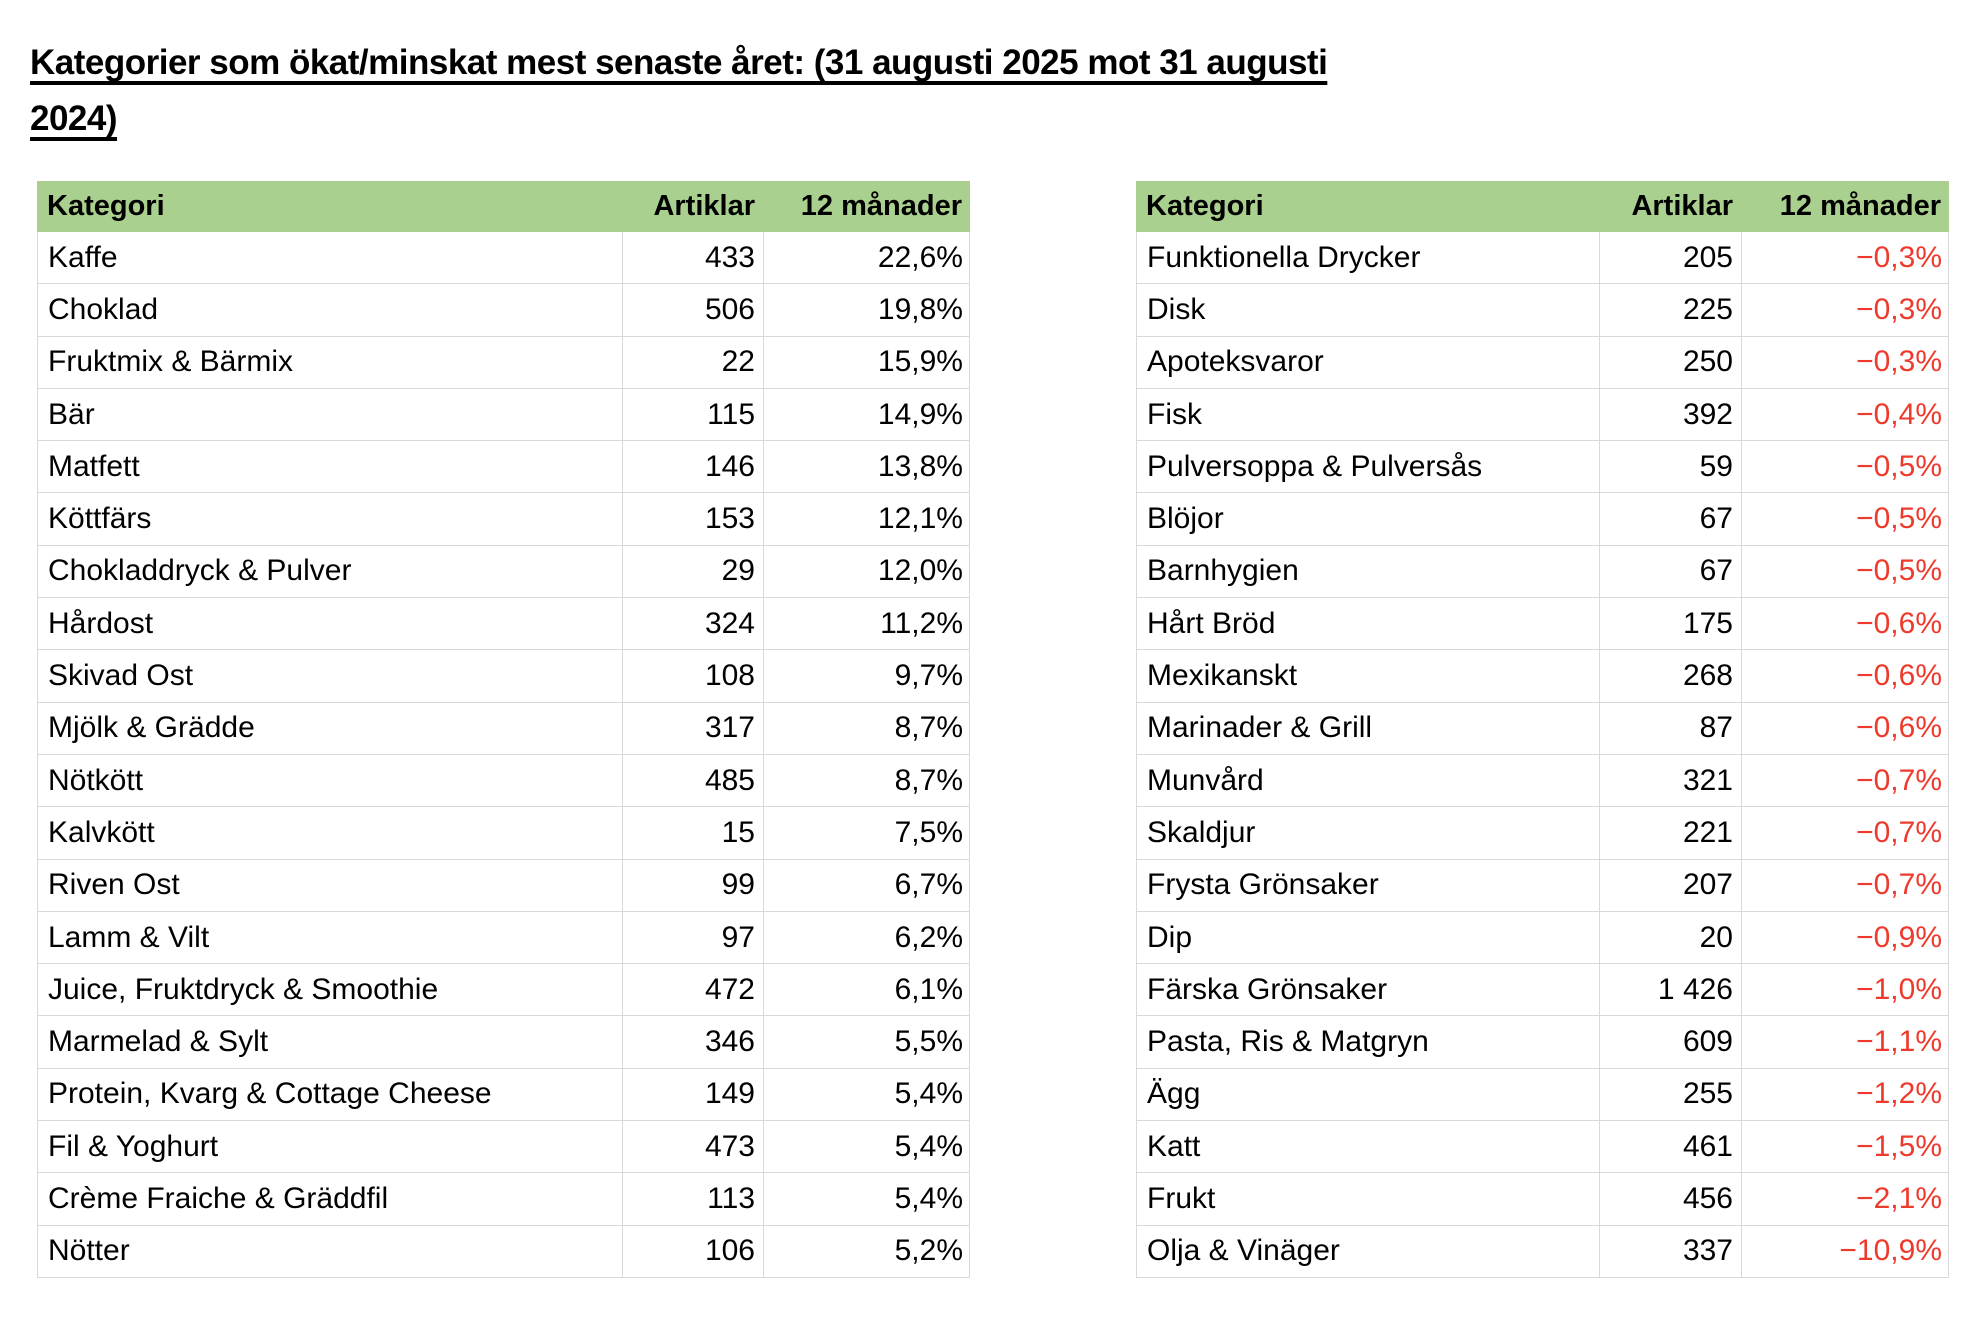 The width and height of the screenshot is (1986, 1320). Describe the element at coordinates (330, 414) in the screenshot. I see `category-cell: Bär` at that location.